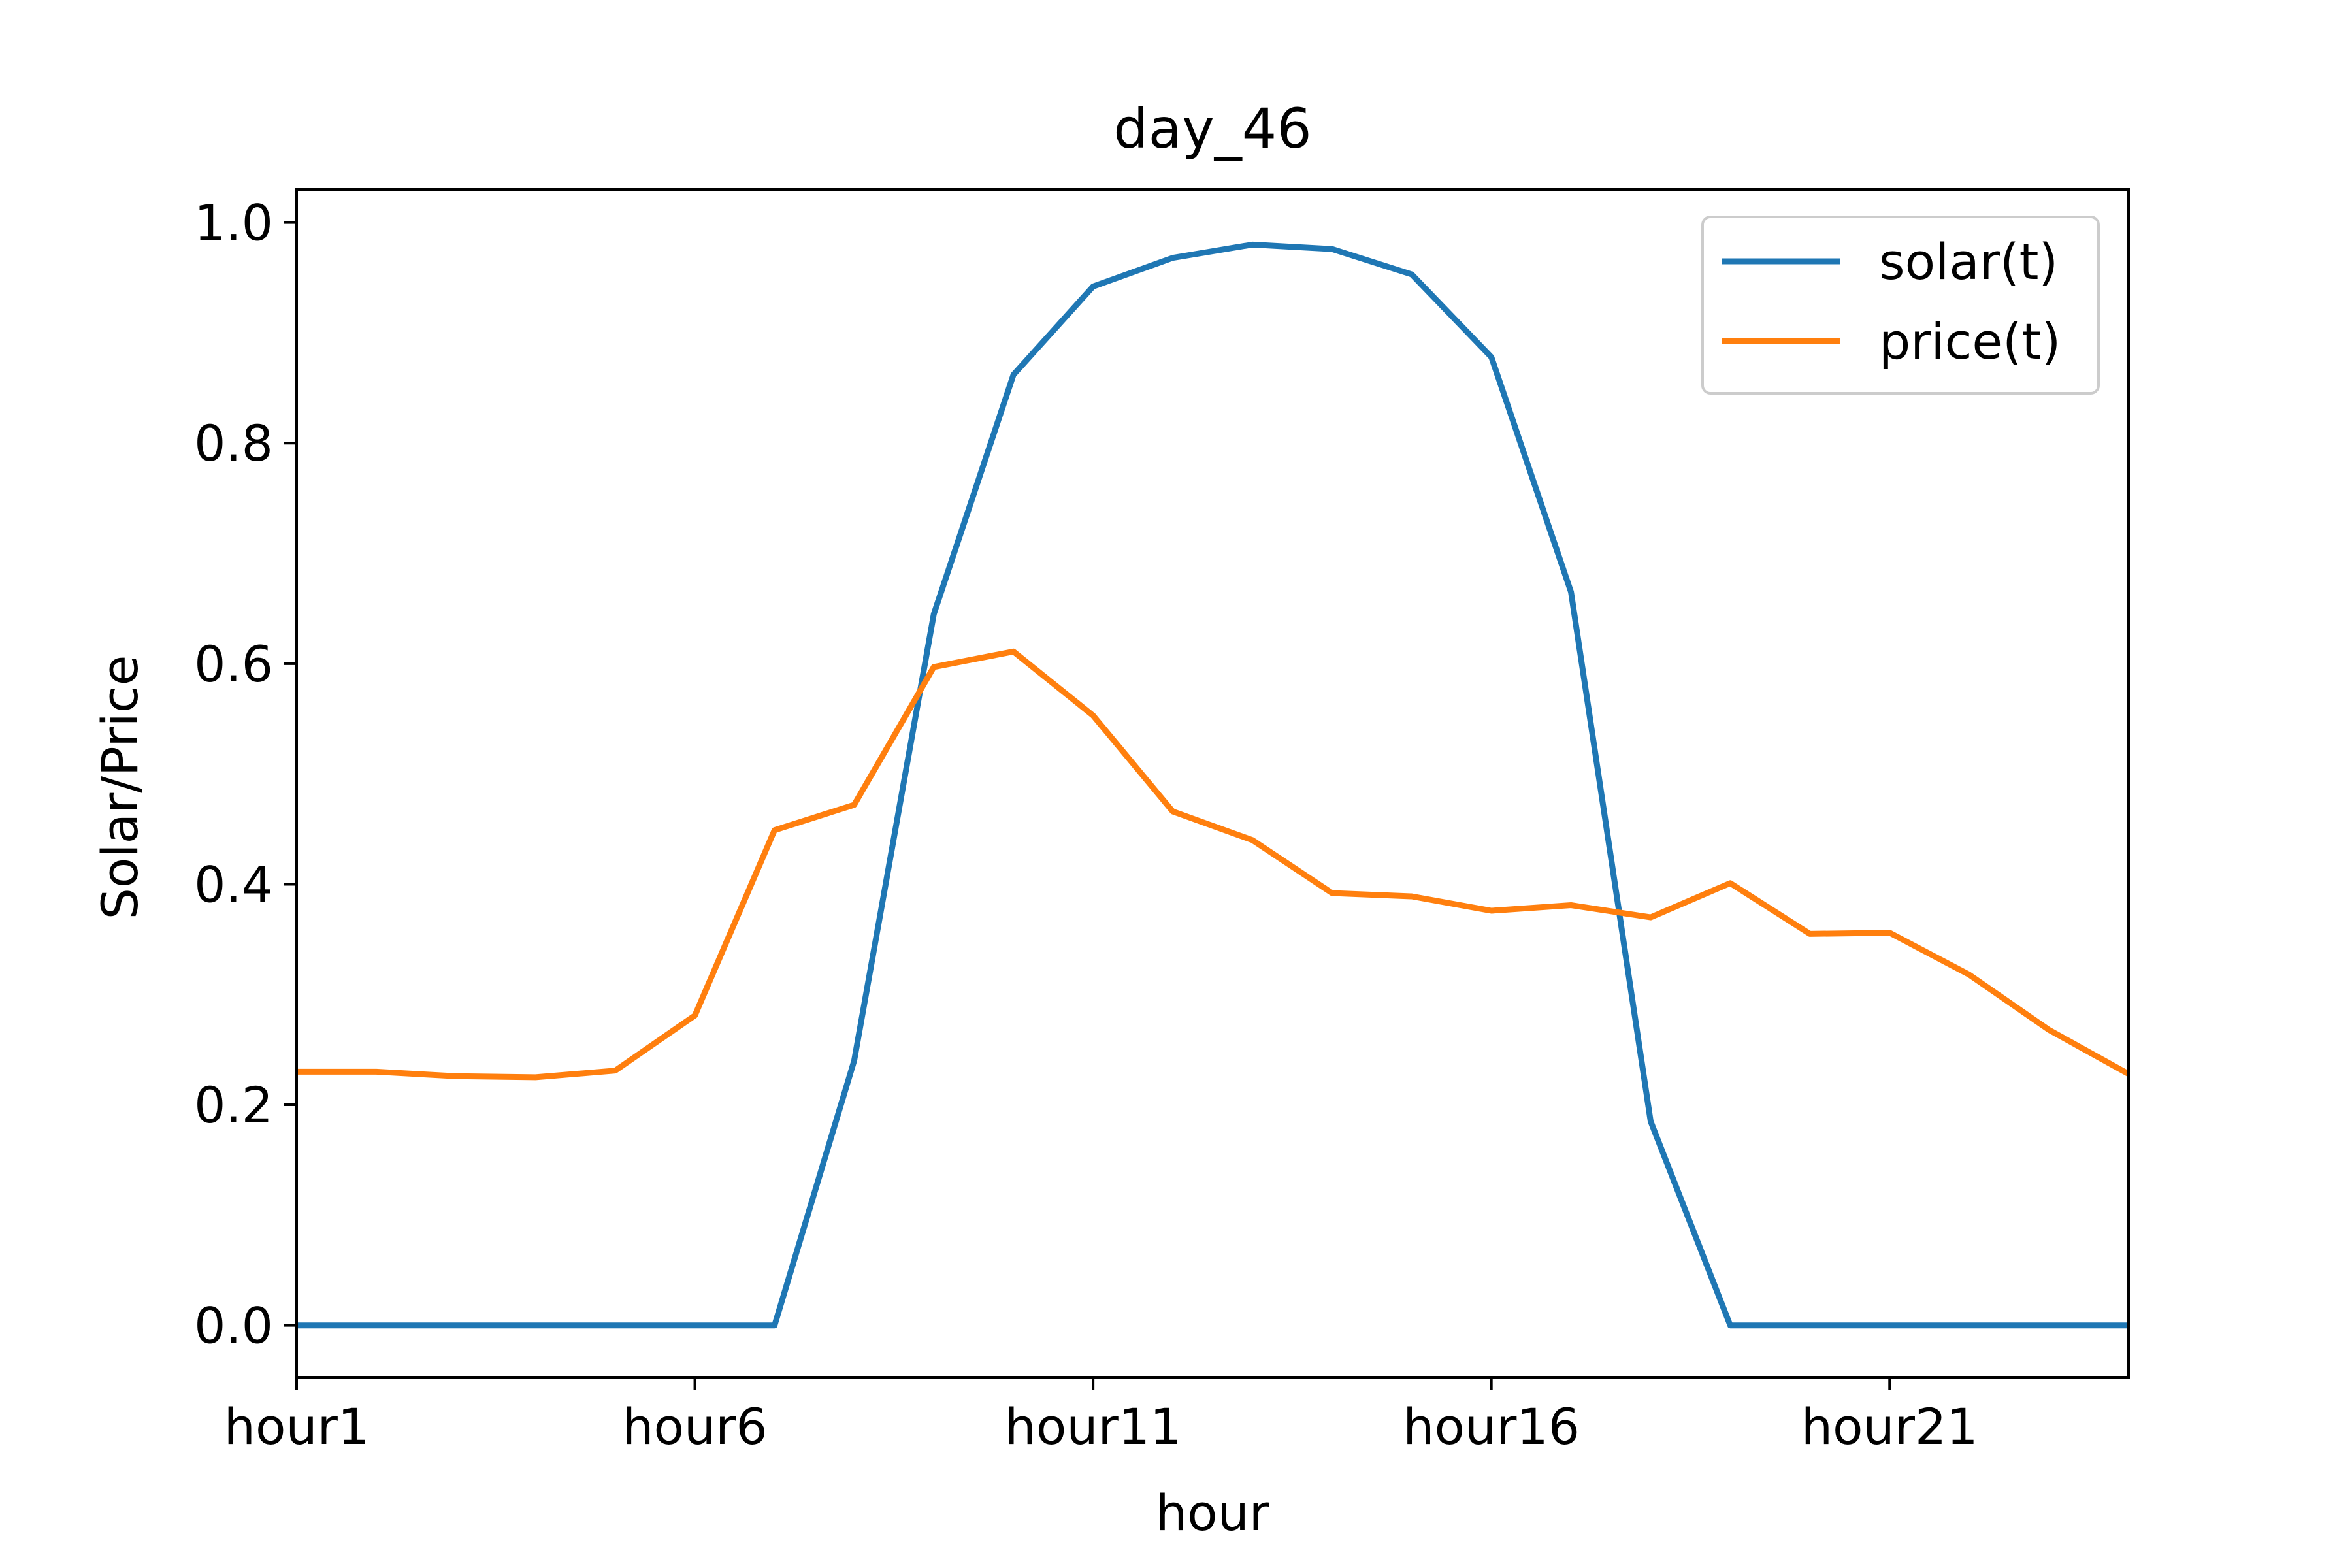 This screenshot has height=1568, width=2352. I want to click on y-tick-label: 1.0, so click(233, 223).